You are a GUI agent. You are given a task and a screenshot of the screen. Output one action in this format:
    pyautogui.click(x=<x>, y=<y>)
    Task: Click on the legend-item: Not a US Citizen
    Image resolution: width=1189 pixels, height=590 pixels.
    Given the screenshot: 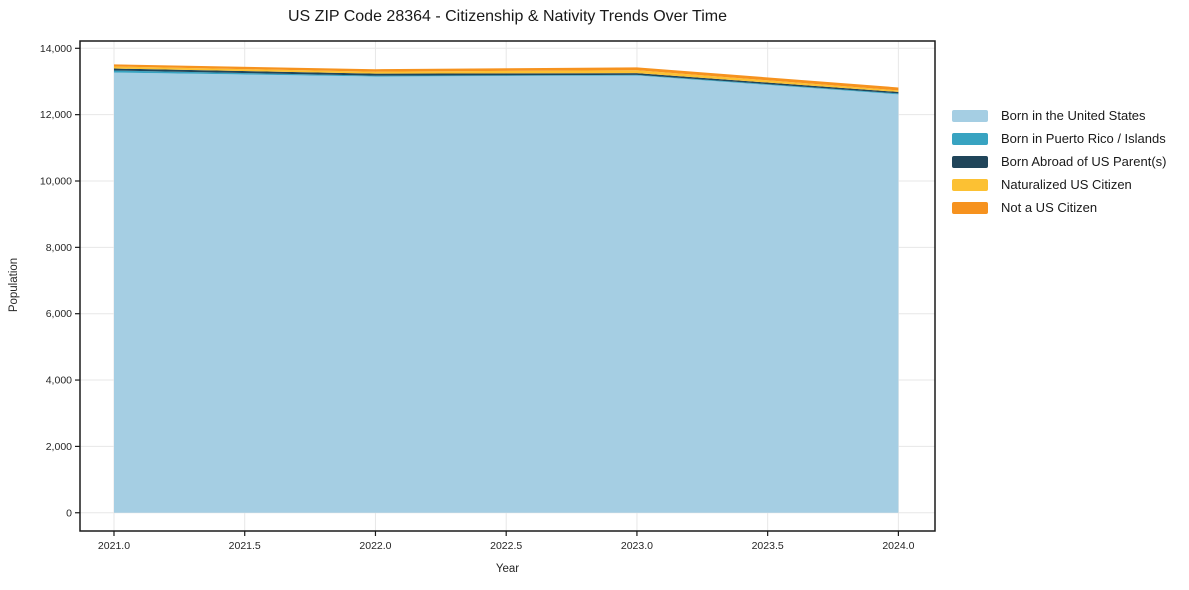 What is the action you would take?
    pyautogui.click(x=1059, y=207)
    